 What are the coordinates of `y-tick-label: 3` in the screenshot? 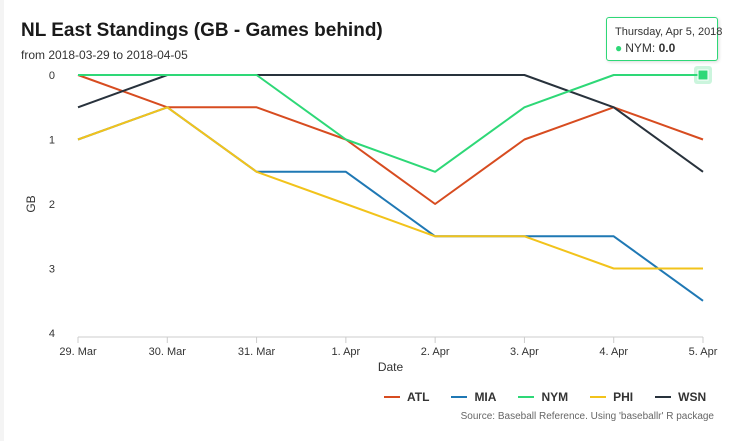 It's located at (52, 270).